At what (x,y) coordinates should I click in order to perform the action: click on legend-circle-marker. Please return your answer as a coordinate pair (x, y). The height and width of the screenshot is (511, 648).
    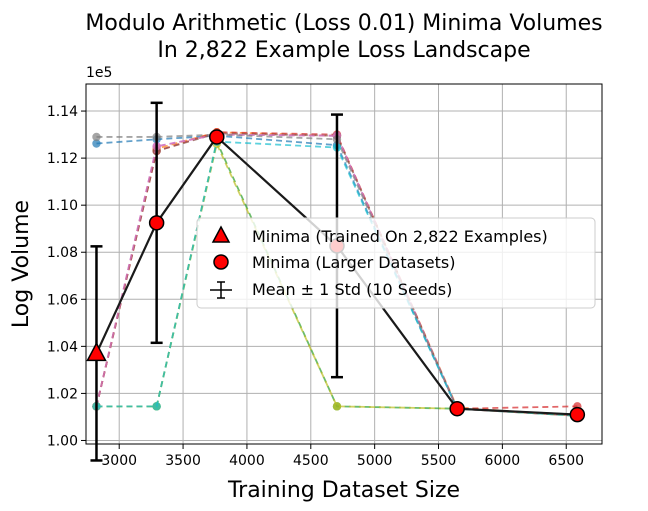
    Looking at the image, I should click on (221, 262).